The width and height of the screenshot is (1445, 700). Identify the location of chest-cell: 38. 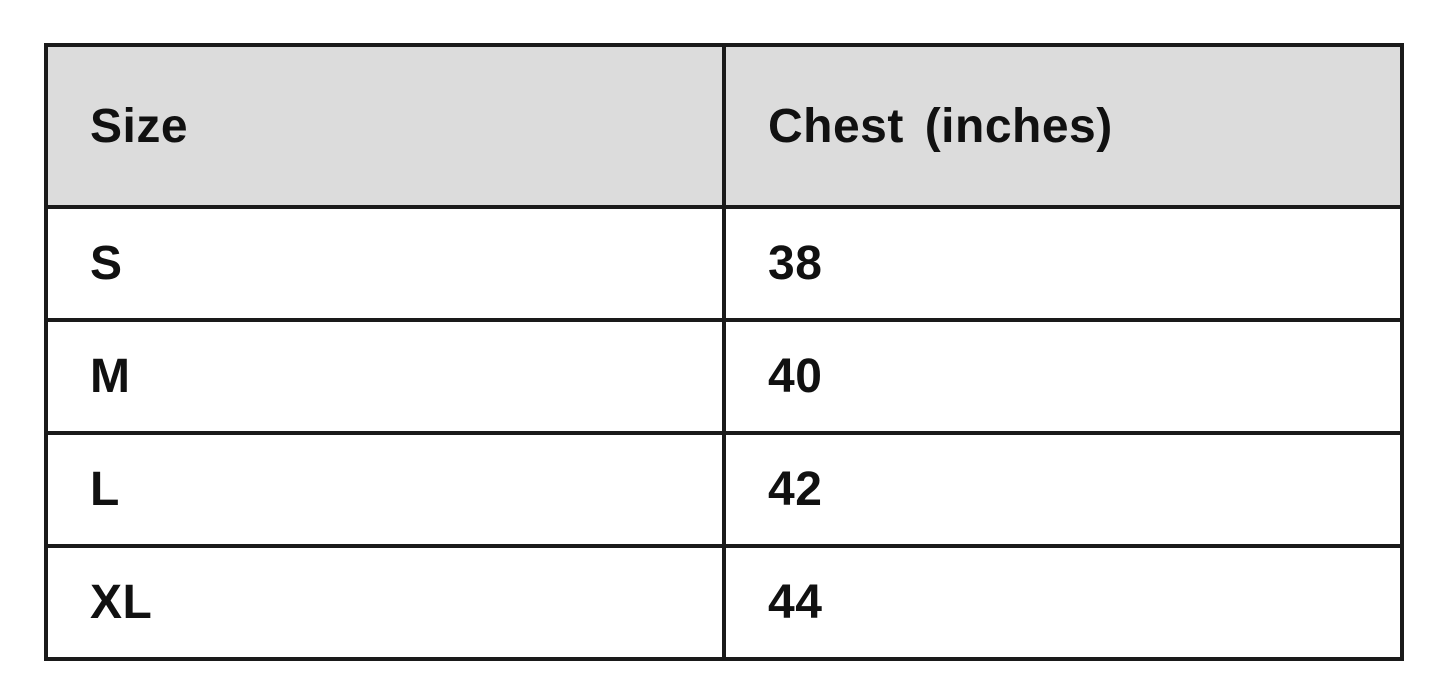
(1063, 263).